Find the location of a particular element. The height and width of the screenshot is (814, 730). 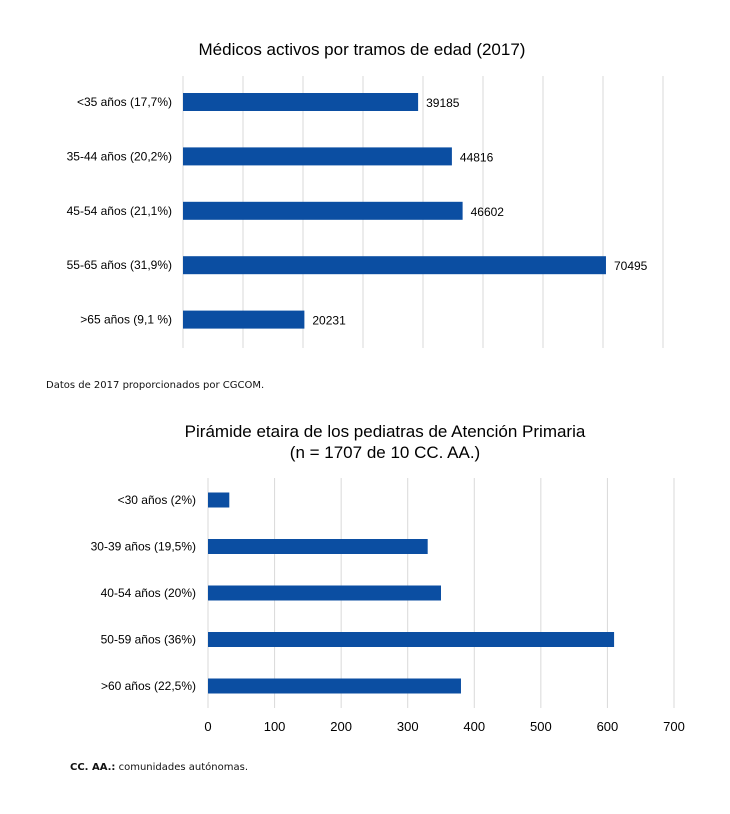

chart1-data-label: 20231 is located at coordinates (329, 321).